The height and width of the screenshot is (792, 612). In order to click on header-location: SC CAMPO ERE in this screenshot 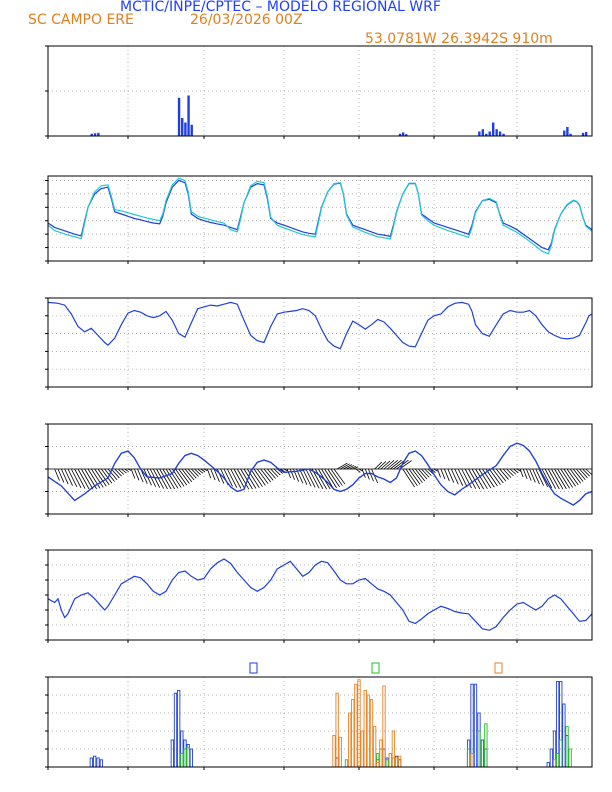, I will do `click(81, 20)`.